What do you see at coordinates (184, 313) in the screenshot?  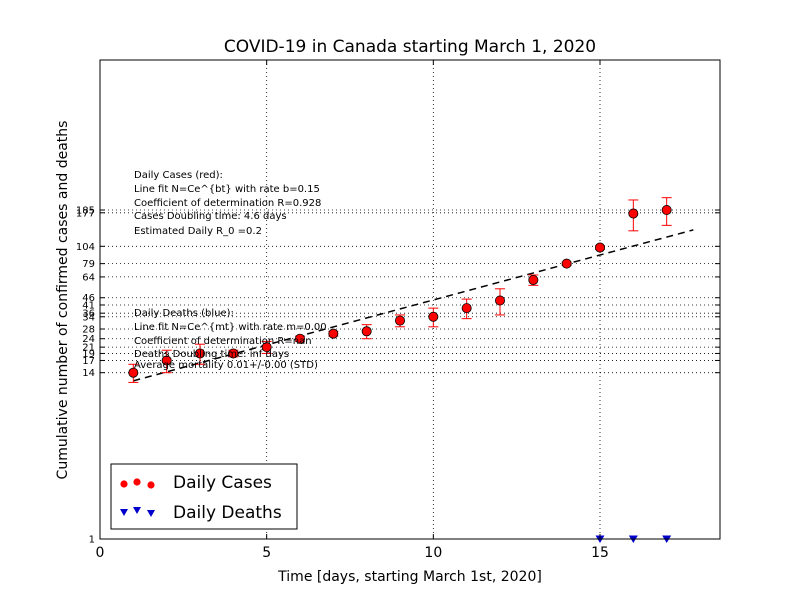 I see `deaths-annotation-line-1: Daily Deaths (blue):` at bounding box center [184, 313].